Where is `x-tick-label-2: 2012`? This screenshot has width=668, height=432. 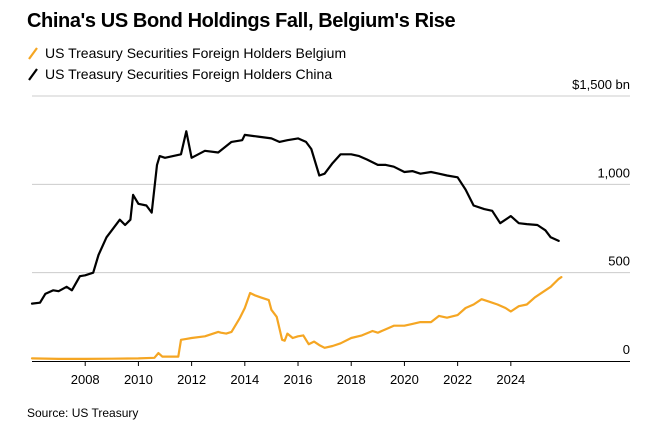
x-tick-label-2: 2012 is located at coordinates (191, 379).